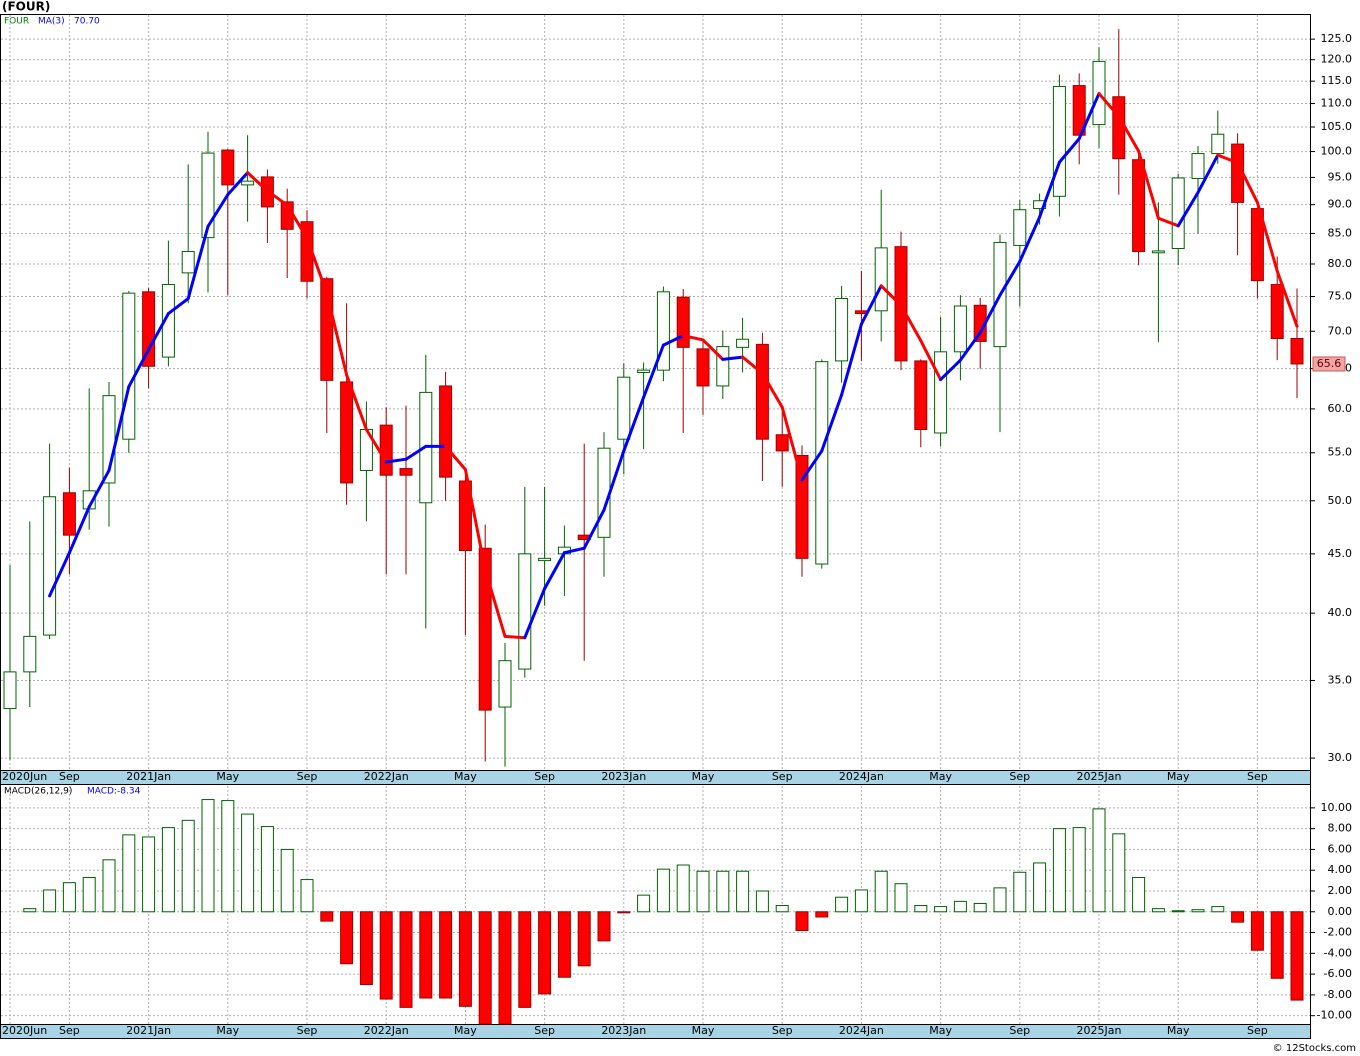  What do you see at coordinates (1340, 869) in the screenshot?
I see `y-tick-label: 4.00` at bounding box center [1340, 869].